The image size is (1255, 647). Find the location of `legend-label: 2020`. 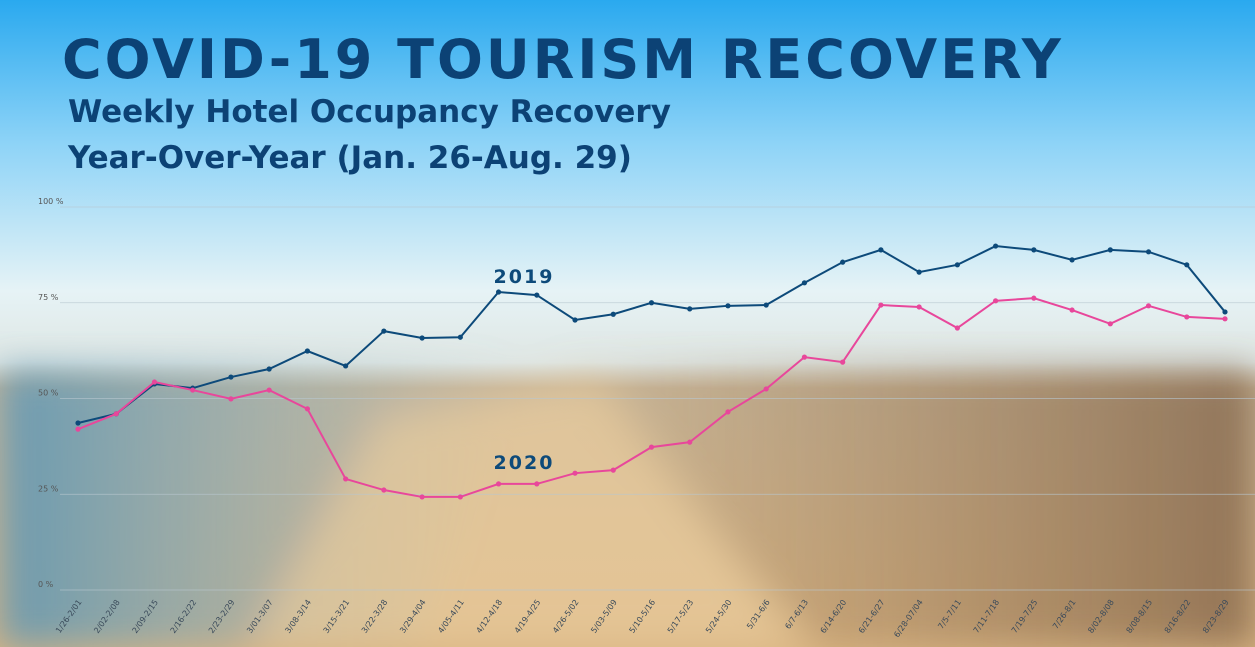

legend-label: 2020 is located at coordinates (524, 463).